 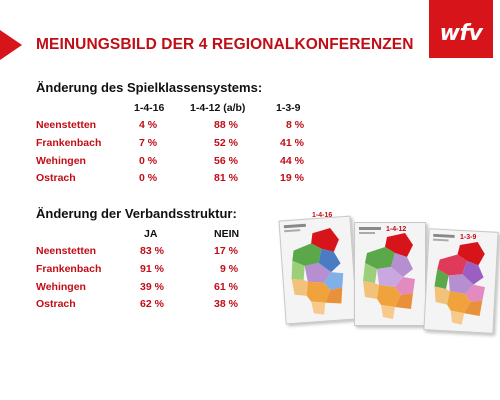 I want to click on table-cell: 7 %, so click(x=148, y=142).